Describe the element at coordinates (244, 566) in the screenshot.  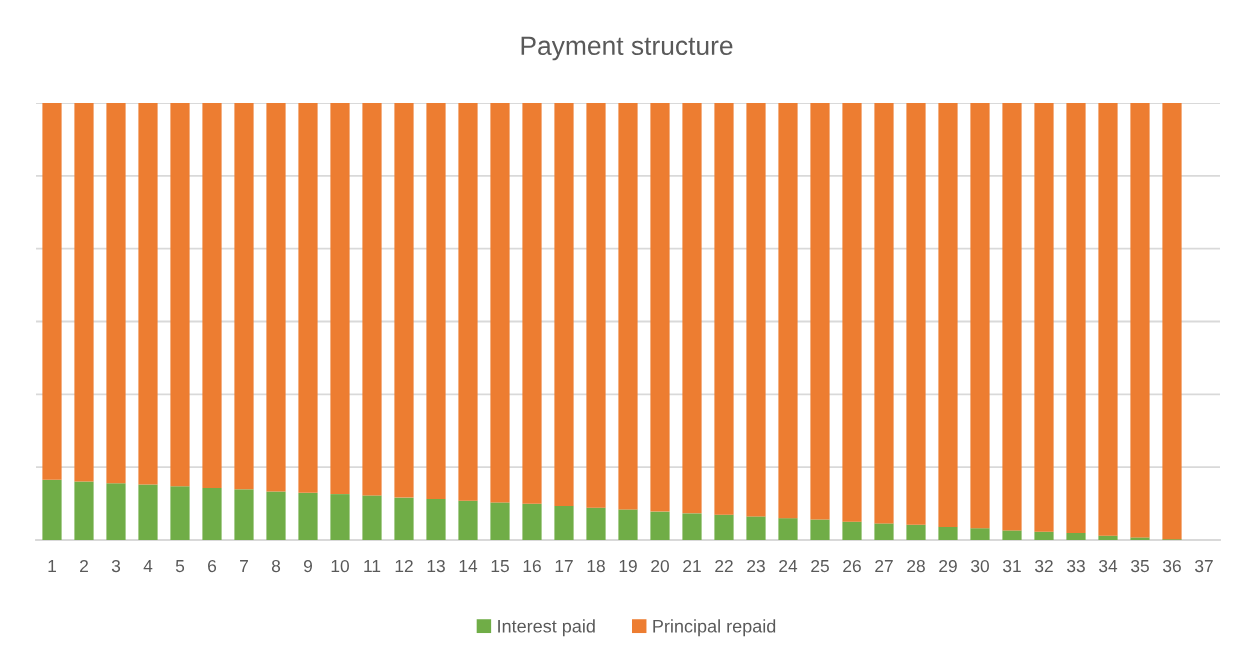
I see `x-tick-label: 7` at that location.